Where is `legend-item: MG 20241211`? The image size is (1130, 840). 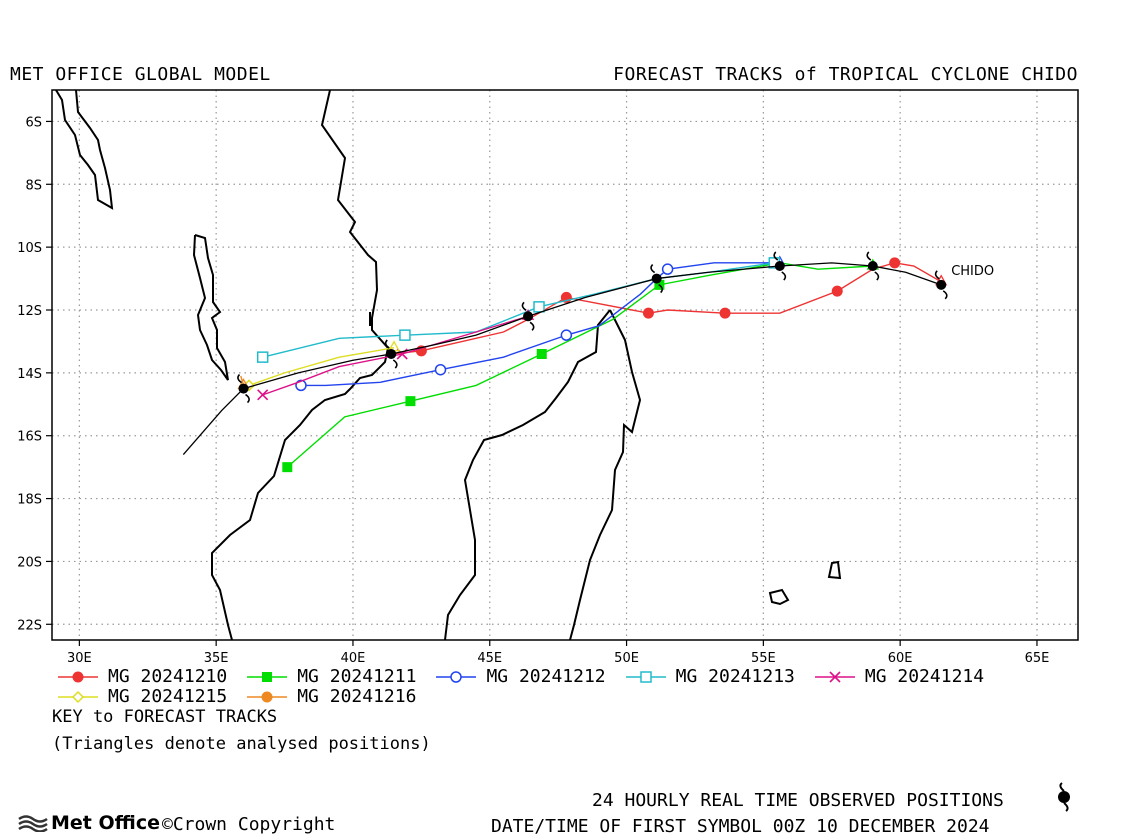
legend-item: MG 20241211 is located at coordinates (336, 676).